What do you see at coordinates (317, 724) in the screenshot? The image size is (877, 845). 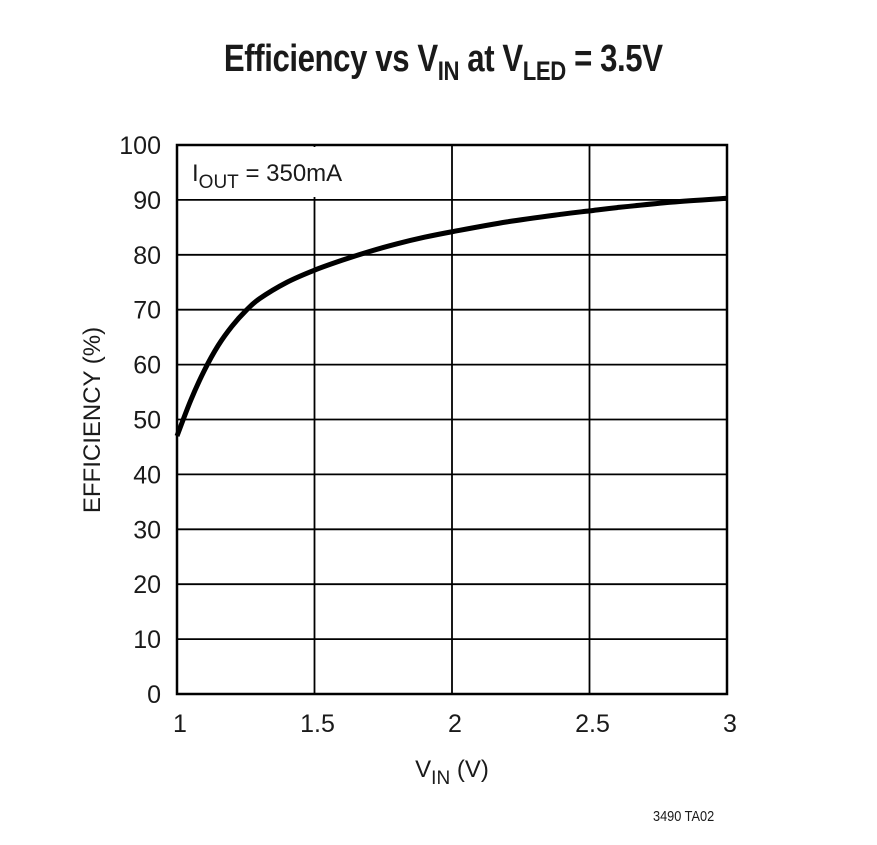 I see `x-tick-label: 1.5` at bounding box center [317, 724].